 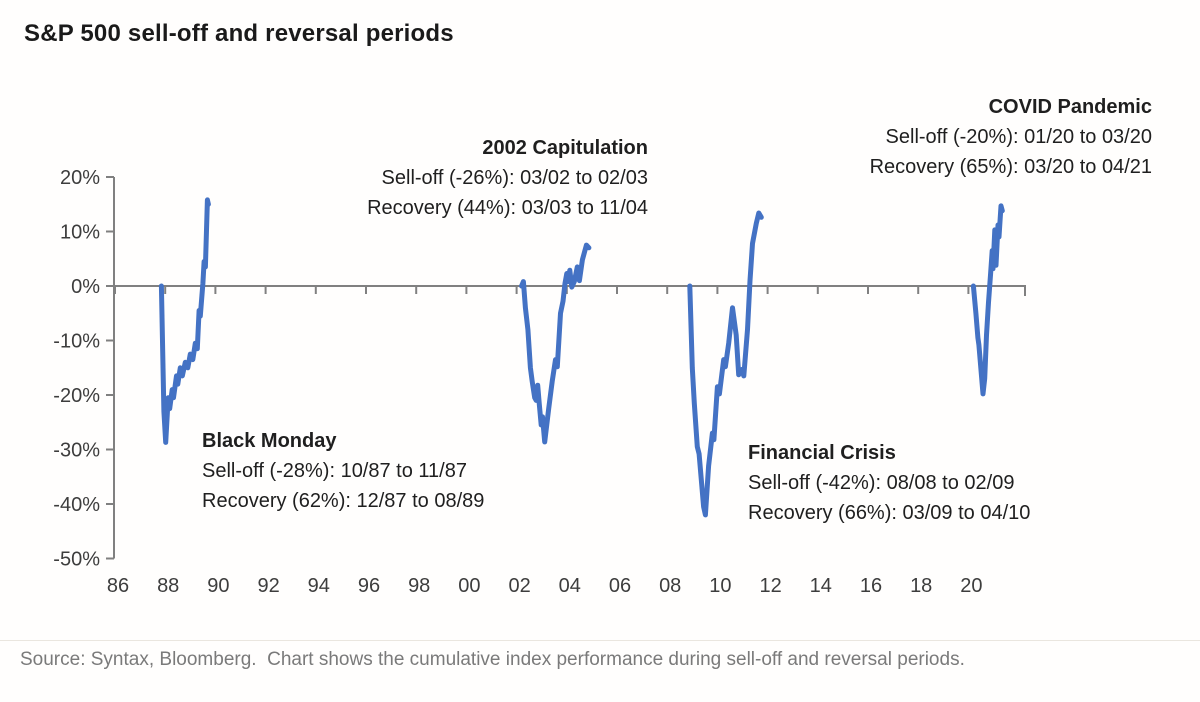 What do you see at coordinates (555, 343) in the screenshot?
I see `series-line-2002-capitulation` at bounding box center [555, 343].